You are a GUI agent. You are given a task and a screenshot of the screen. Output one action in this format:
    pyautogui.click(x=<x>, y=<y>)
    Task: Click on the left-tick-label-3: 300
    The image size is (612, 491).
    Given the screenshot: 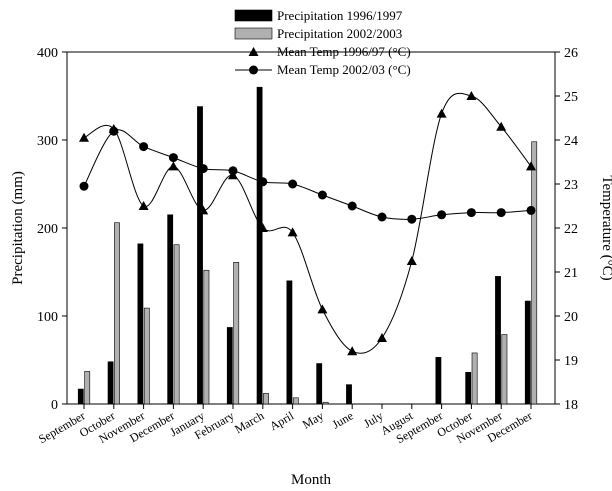 What is the action you would take?
    pyautogui.click(x=47, y=141)
    